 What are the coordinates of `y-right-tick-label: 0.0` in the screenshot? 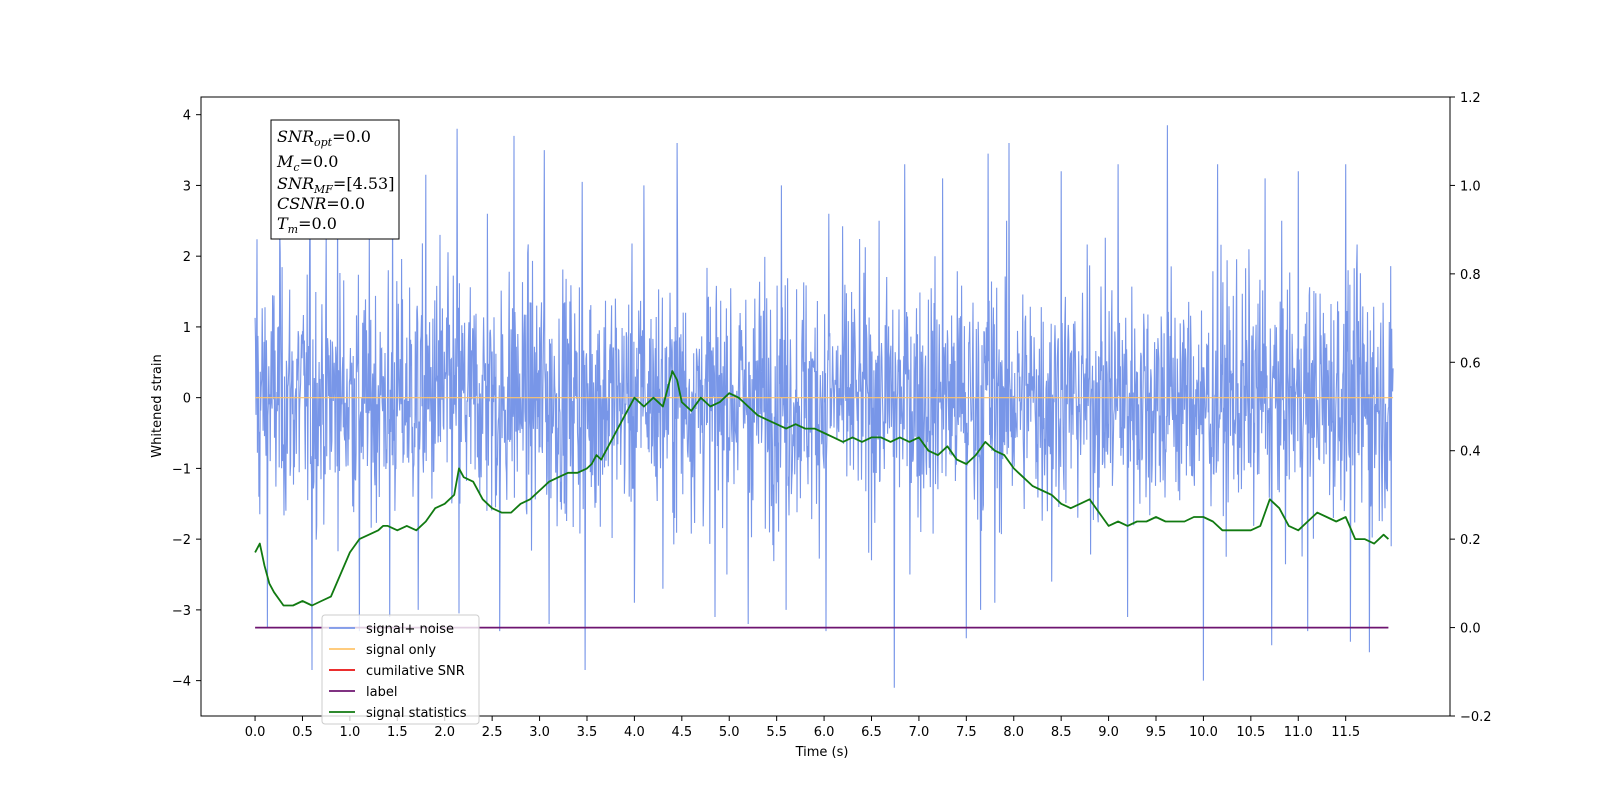 It's located at (1470, 629).